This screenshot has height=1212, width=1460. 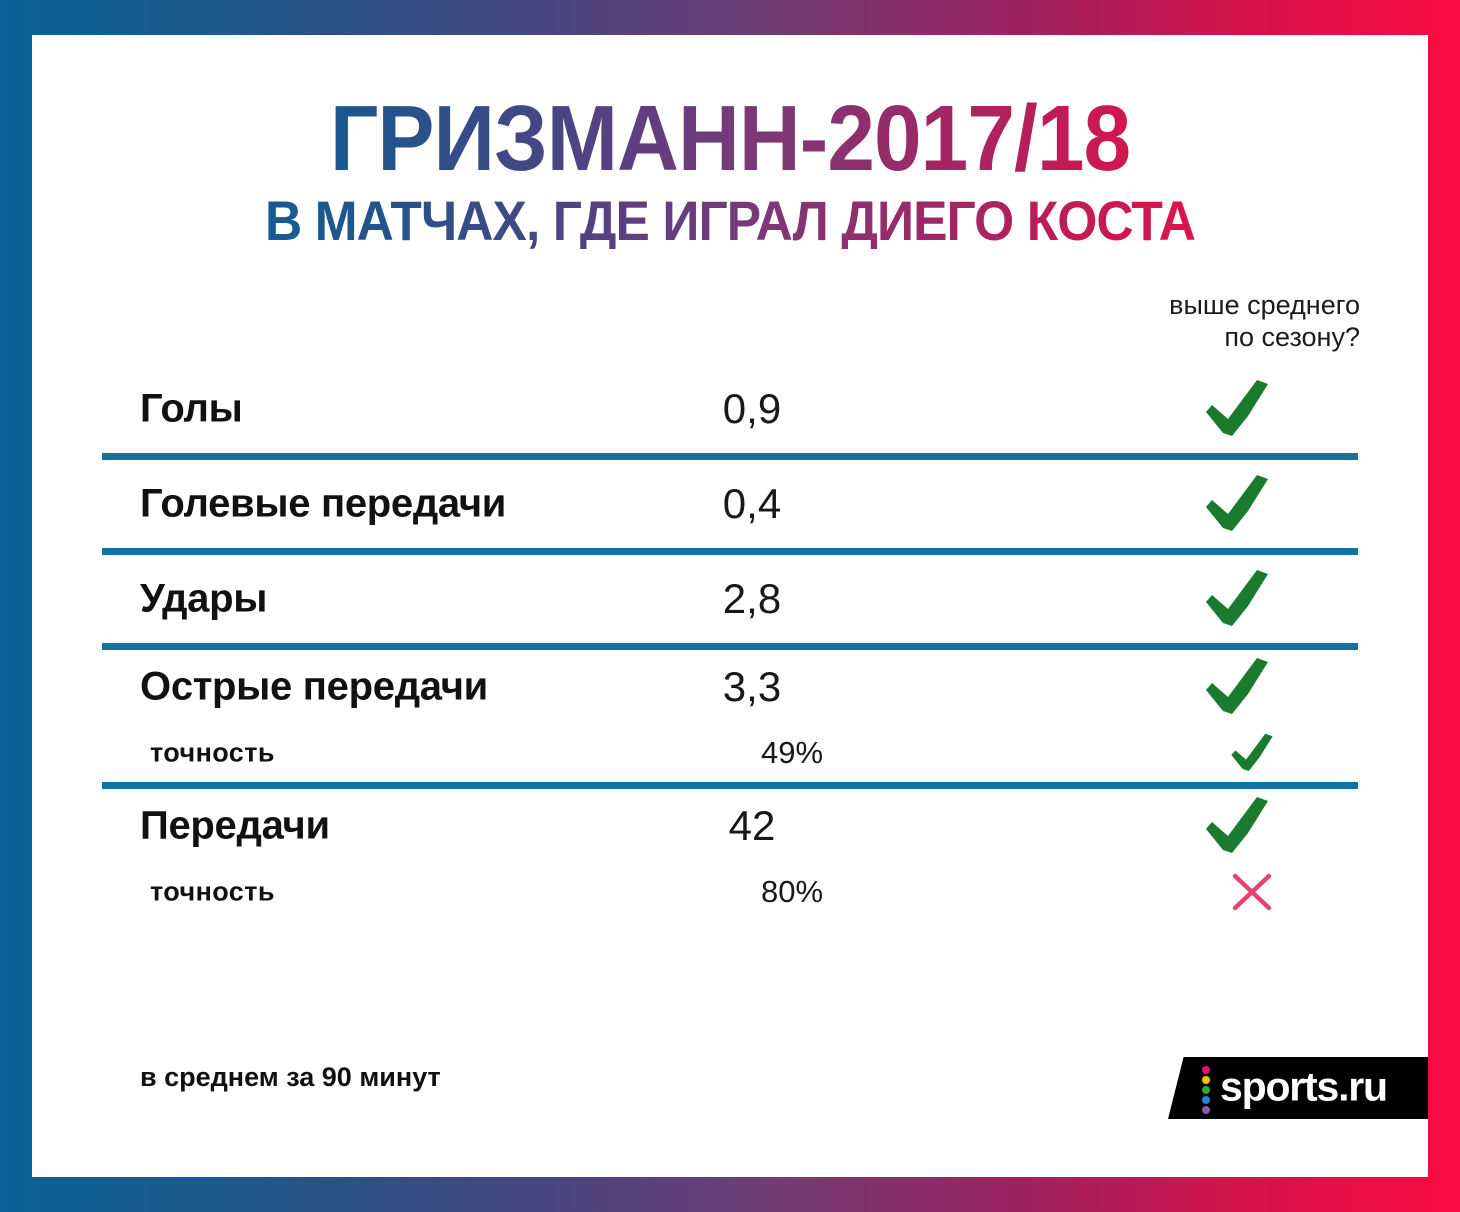 What do you see at coordinates (323, 503) in the screenshot?
I see `stat-label: Голевые передачи` at bounding box center [323, 503].